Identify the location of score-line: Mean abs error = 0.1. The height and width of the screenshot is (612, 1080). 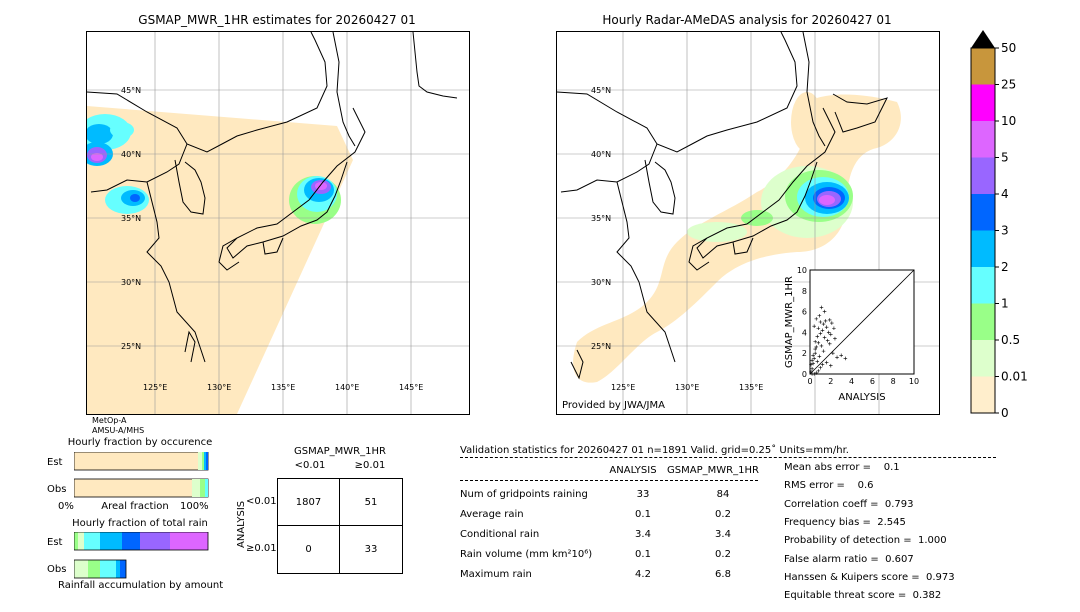
(842, 467).